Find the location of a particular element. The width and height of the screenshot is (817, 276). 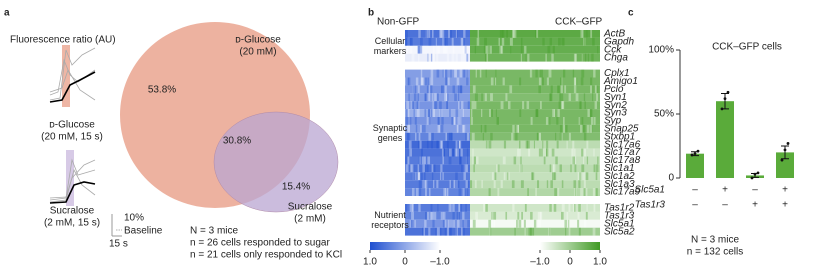

set-concentration: (2 mM) is located at coordinates (310, 219).